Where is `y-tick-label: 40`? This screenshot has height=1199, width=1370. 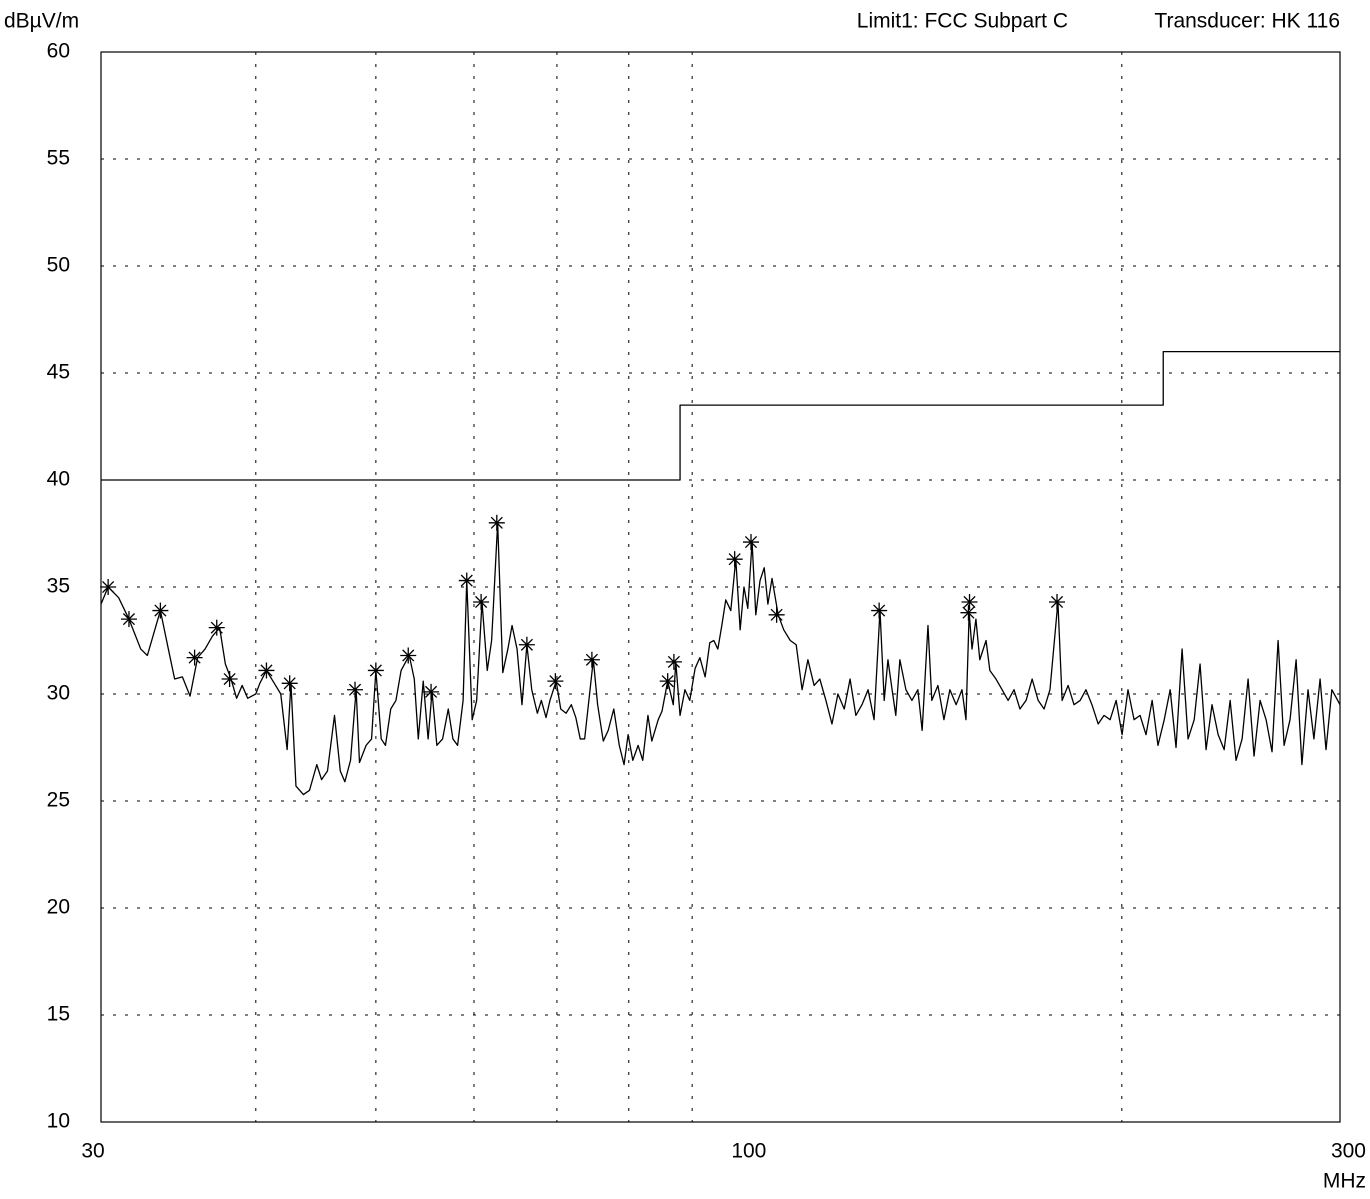
y-tick-label: 40 is located at coordinates (58, 479).